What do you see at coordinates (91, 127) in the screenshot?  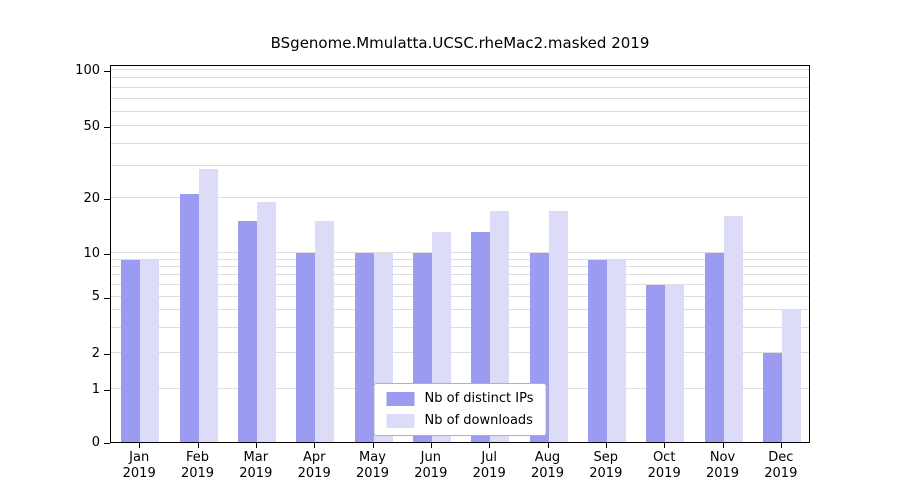 I see `y-tick-label-50: 50` at bounding box center [91, 127].